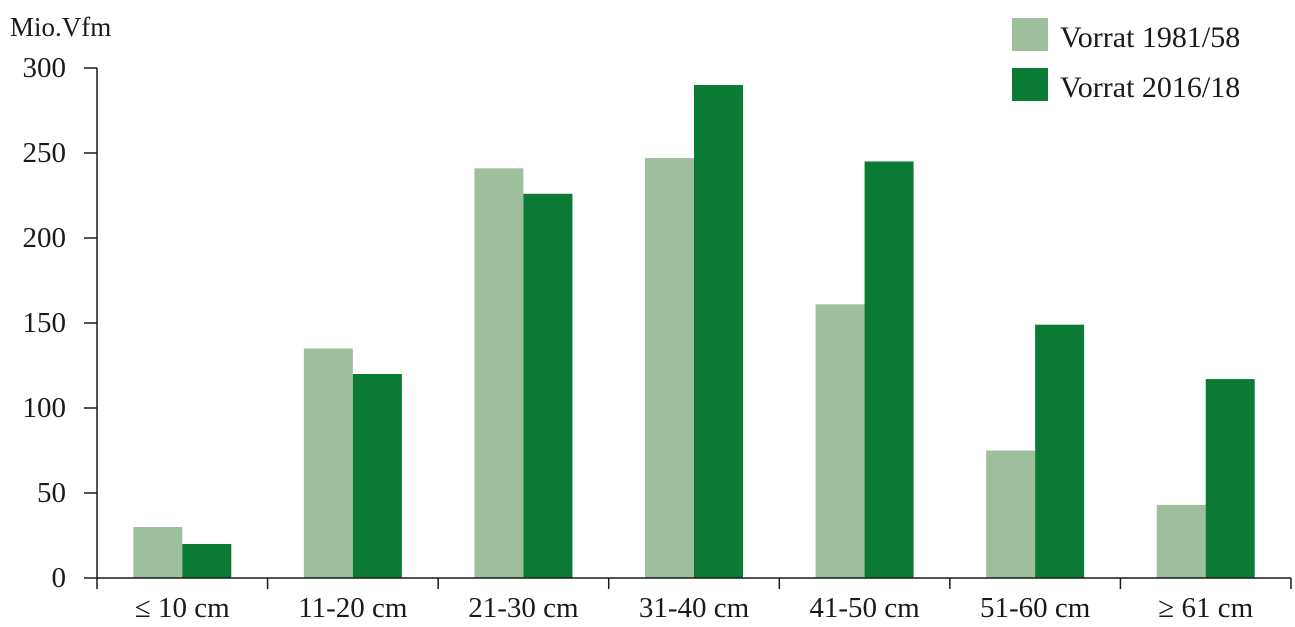 The width and height of the screenshot is (1295, 627). What do you see at coordinates (1126, 61) in the screenshot?
I see `legend: Vorrat 1981/58 Vorrat 2016/18` at bounding box center [1126, 61].